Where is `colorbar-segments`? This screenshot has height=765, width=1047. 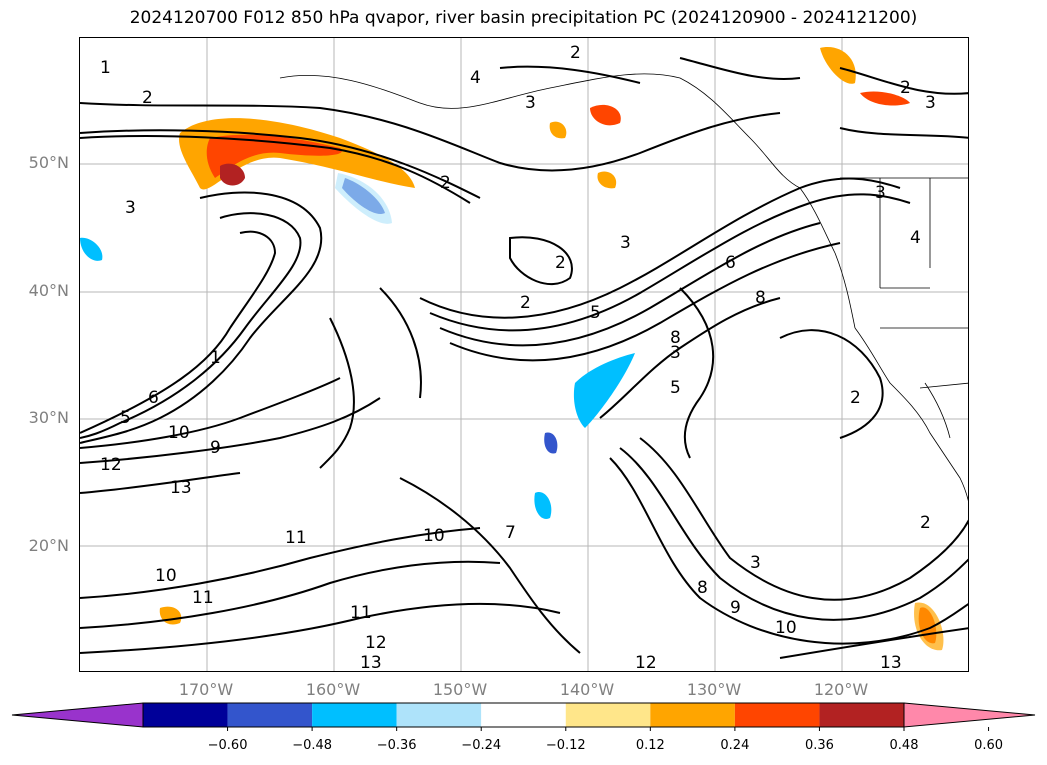
colorbar-segments is located at coordinates (523, 716).